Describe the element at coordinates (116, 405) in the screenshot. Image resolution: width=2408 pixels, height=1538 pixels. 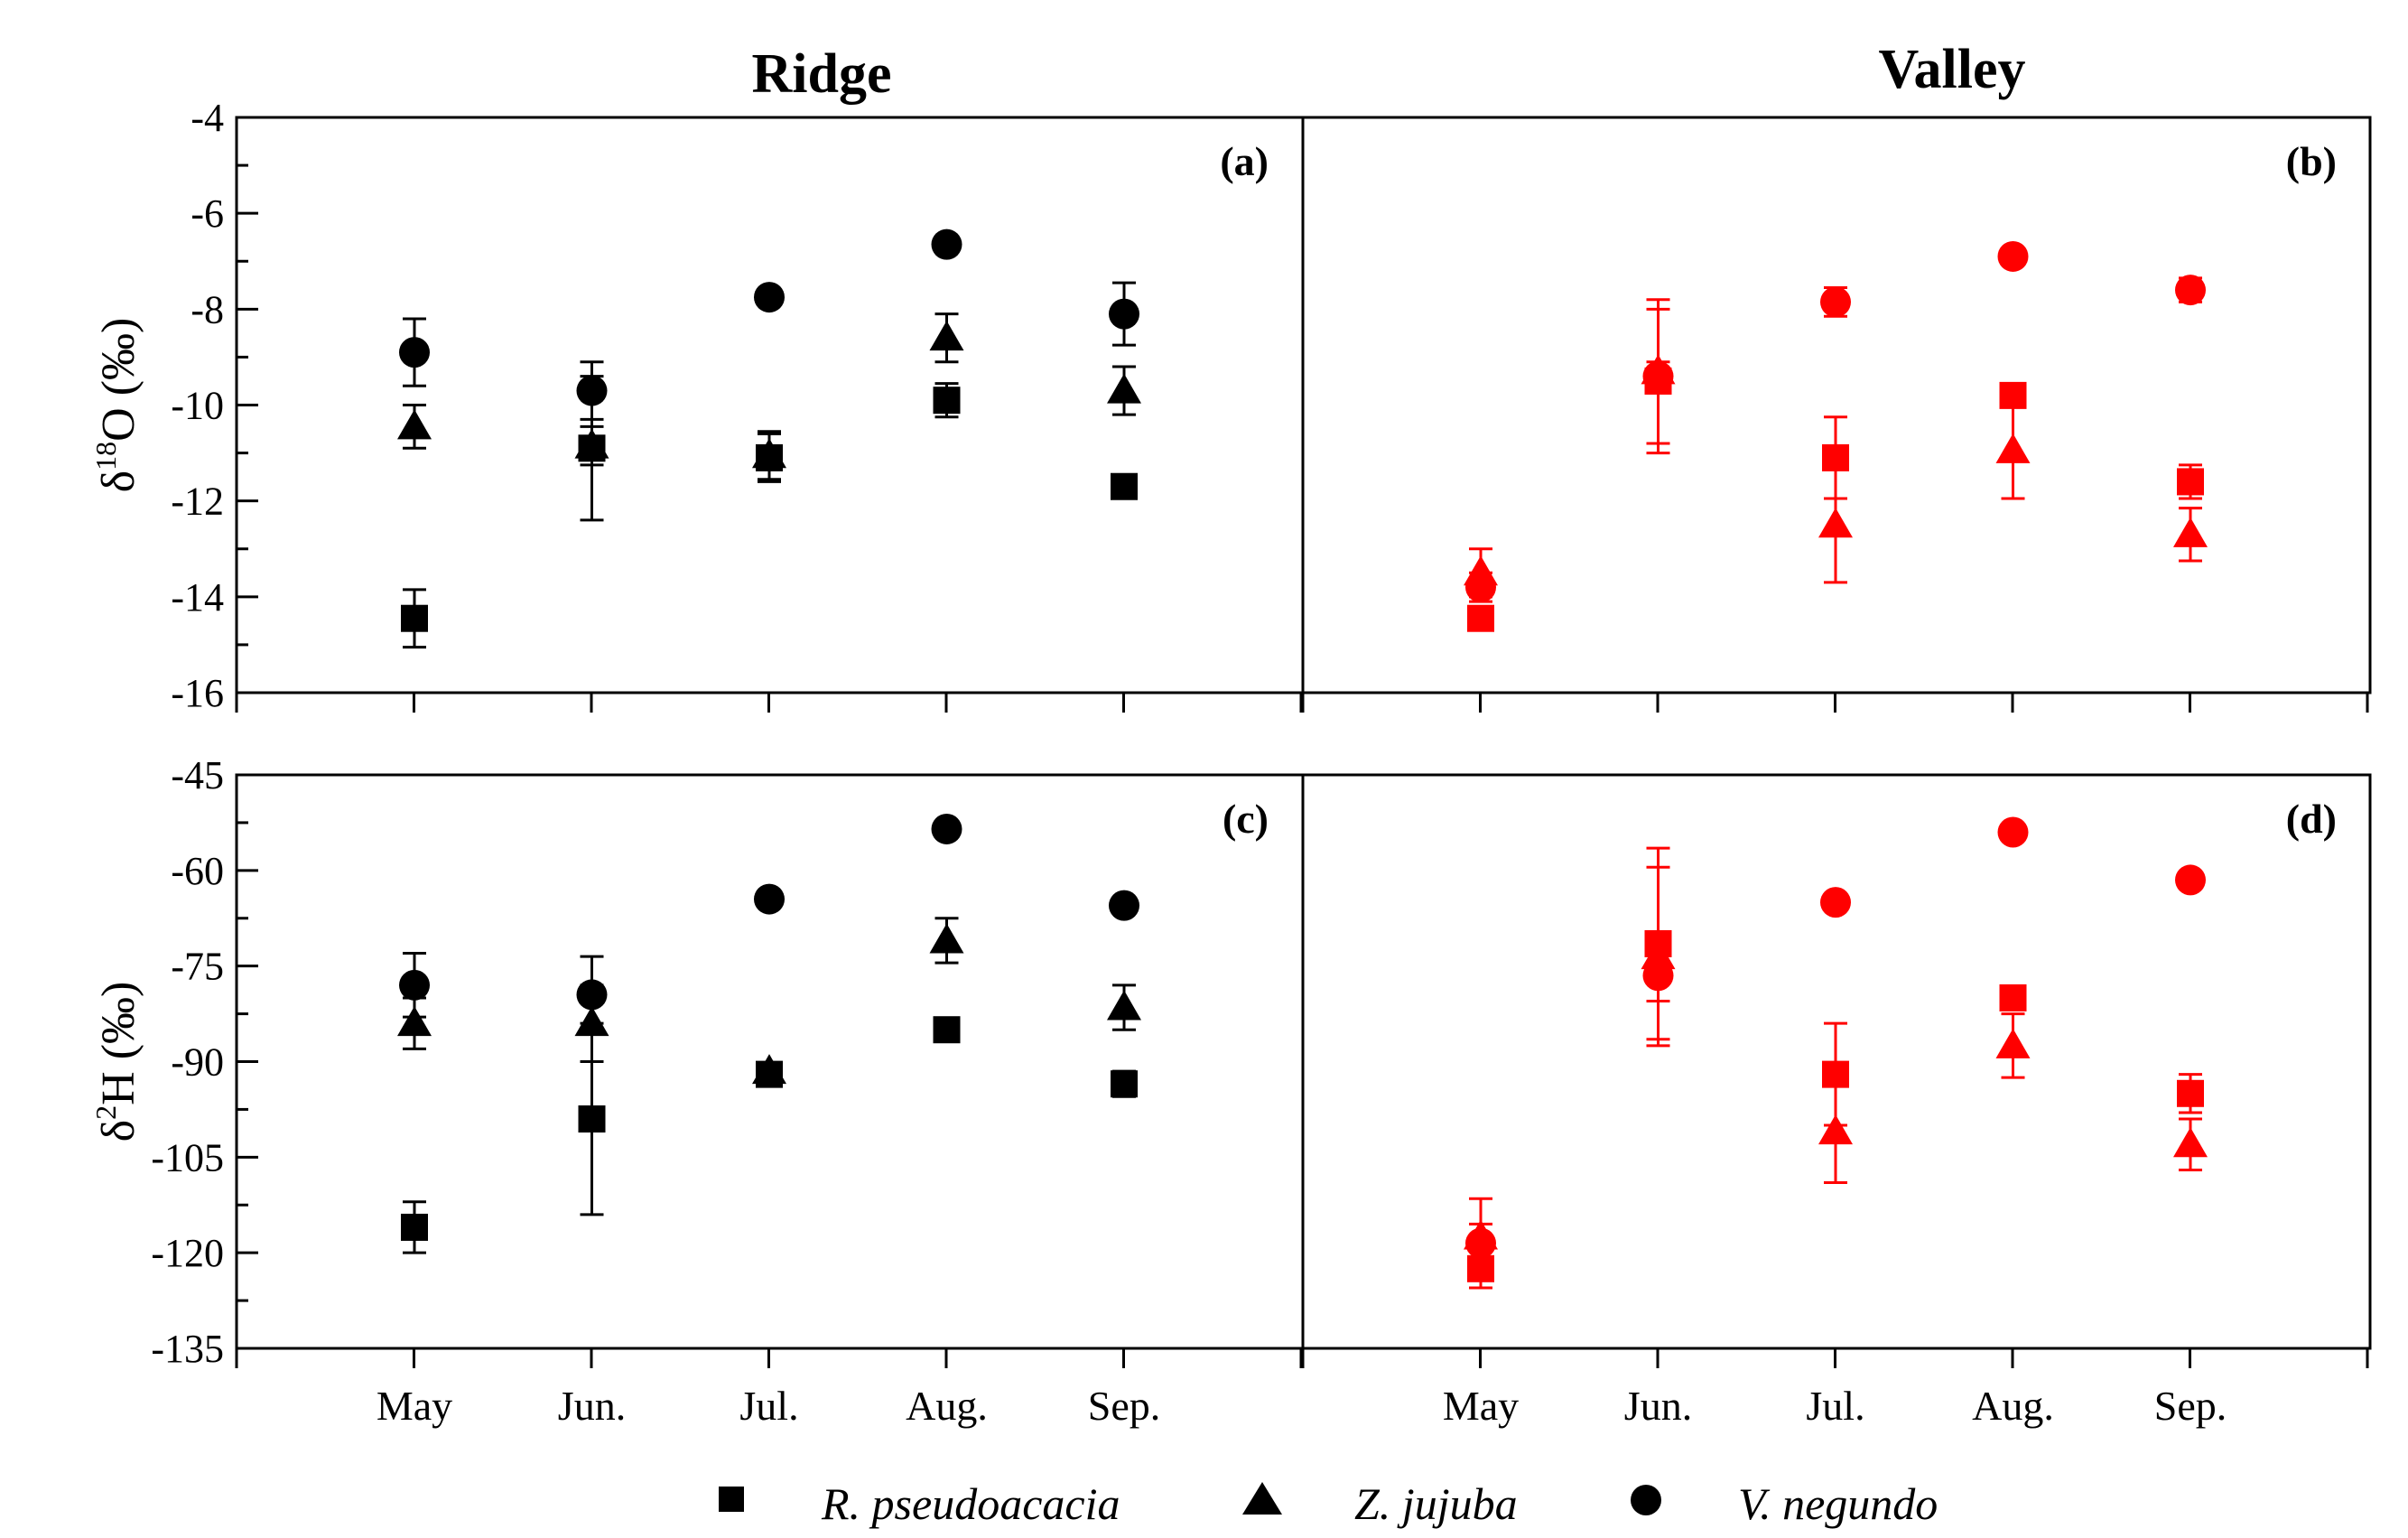
I see `y-axis-label-row-0: δ18O (‰)` at that location.